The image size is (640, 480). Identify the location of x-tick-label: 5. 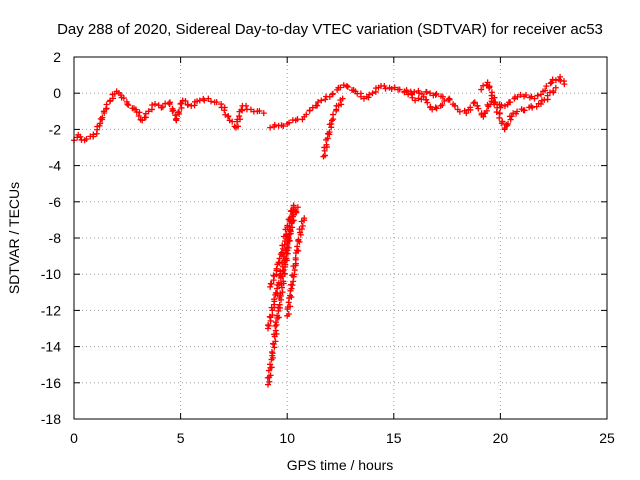
(181, 438).